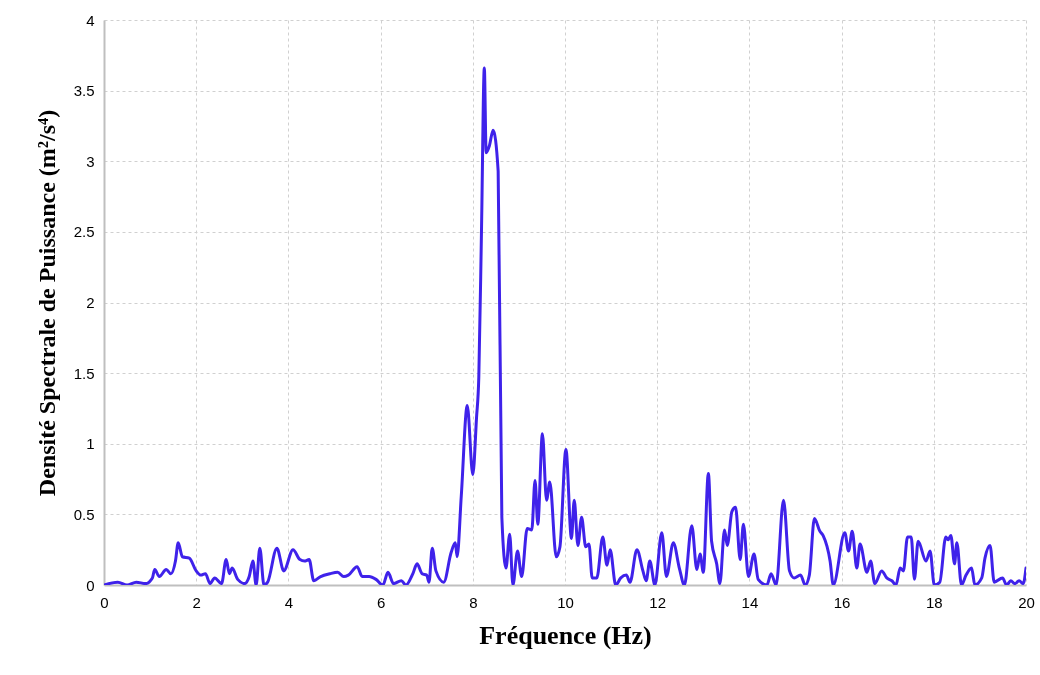 This screenshot has width=1040, height=675. I want to click on x-tick-label: 20, so click(1026, 602).